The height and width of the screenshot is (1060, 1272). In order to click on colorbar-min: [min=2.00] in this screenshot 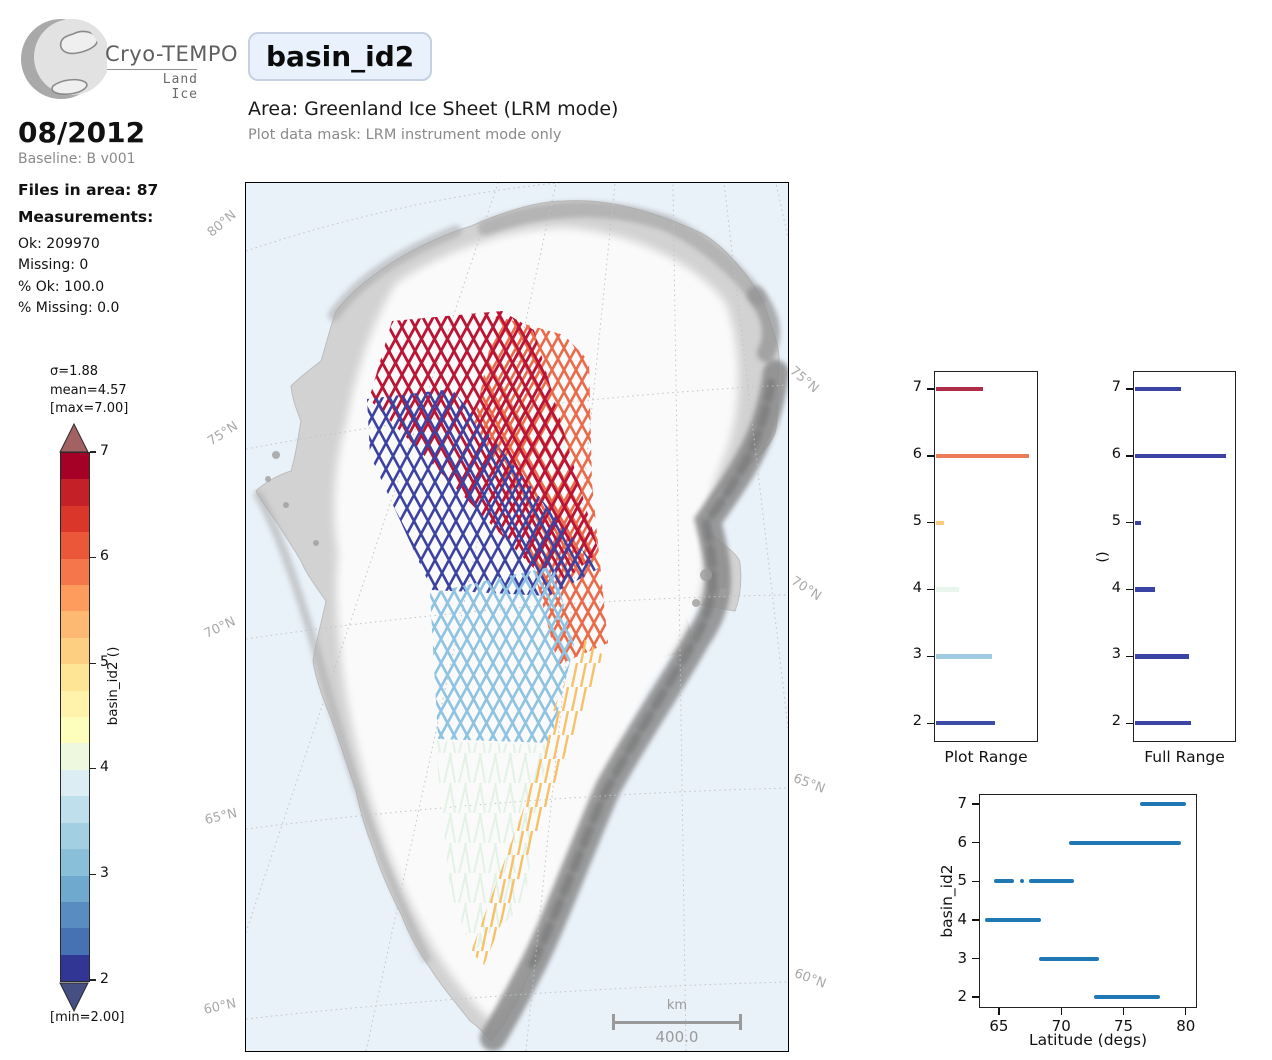, I will do `click(87, 1017)`.